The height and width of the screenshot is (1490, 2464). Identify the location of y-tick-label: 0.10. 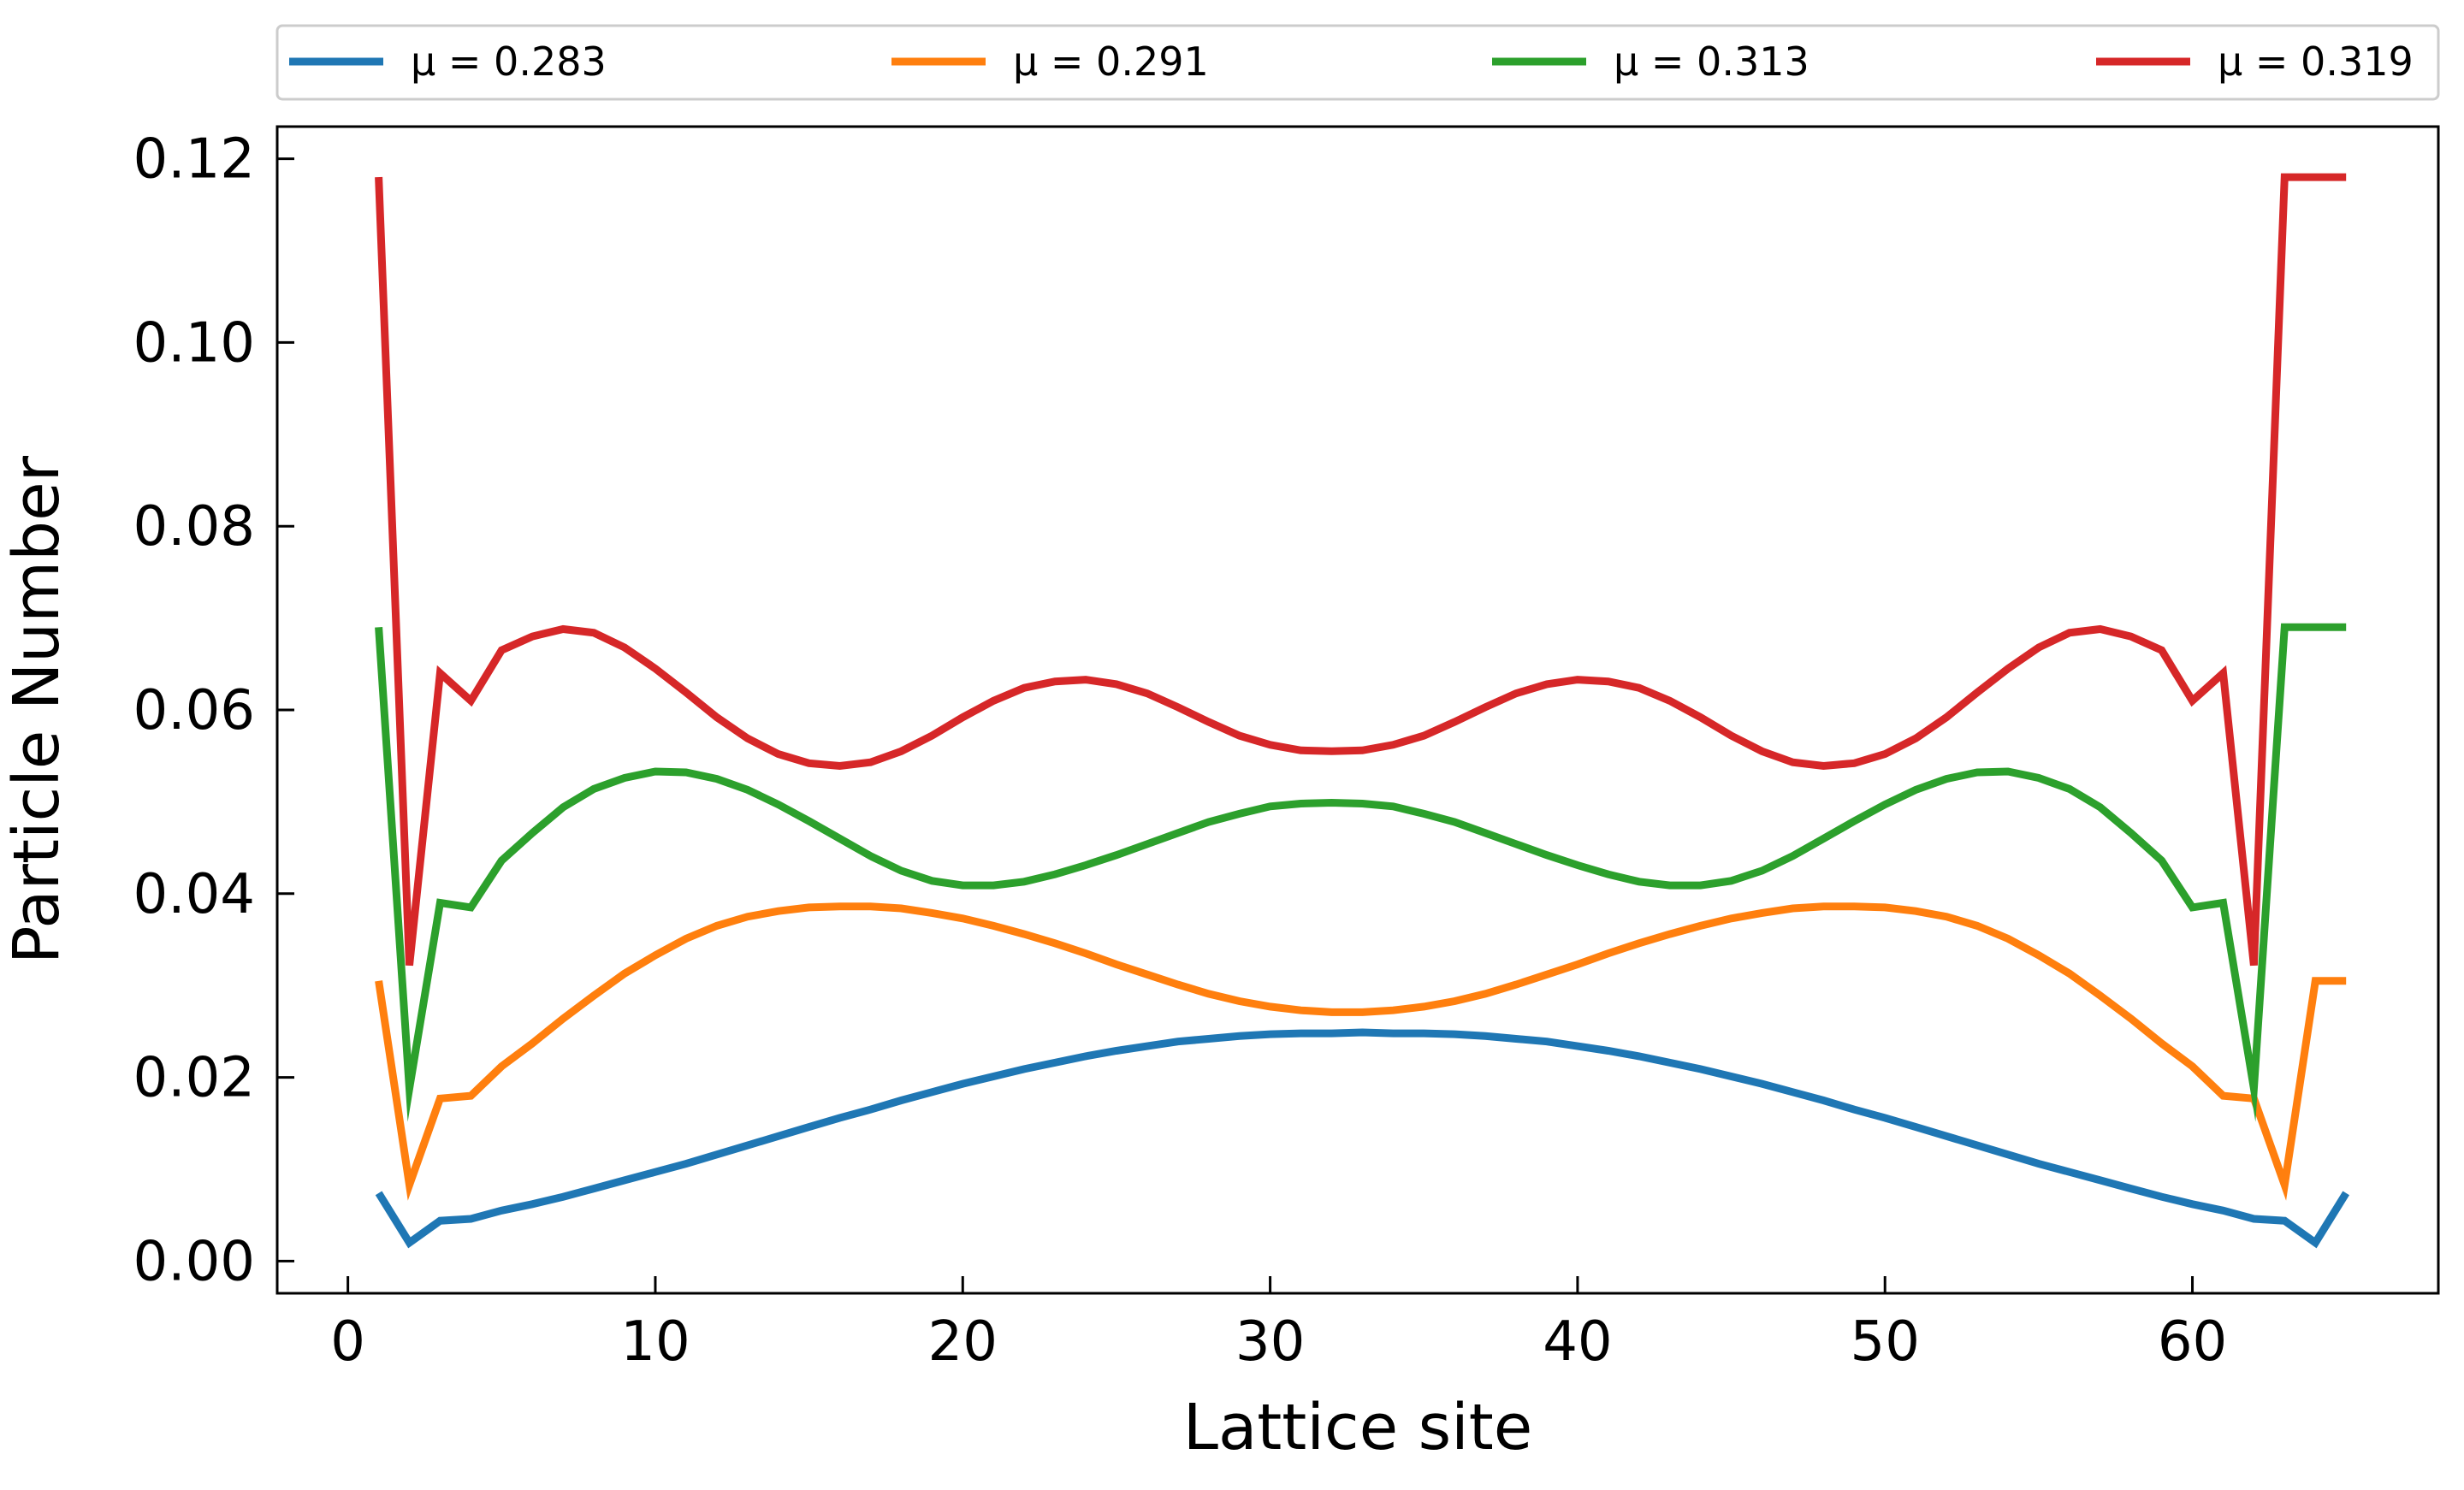
(194, 343).